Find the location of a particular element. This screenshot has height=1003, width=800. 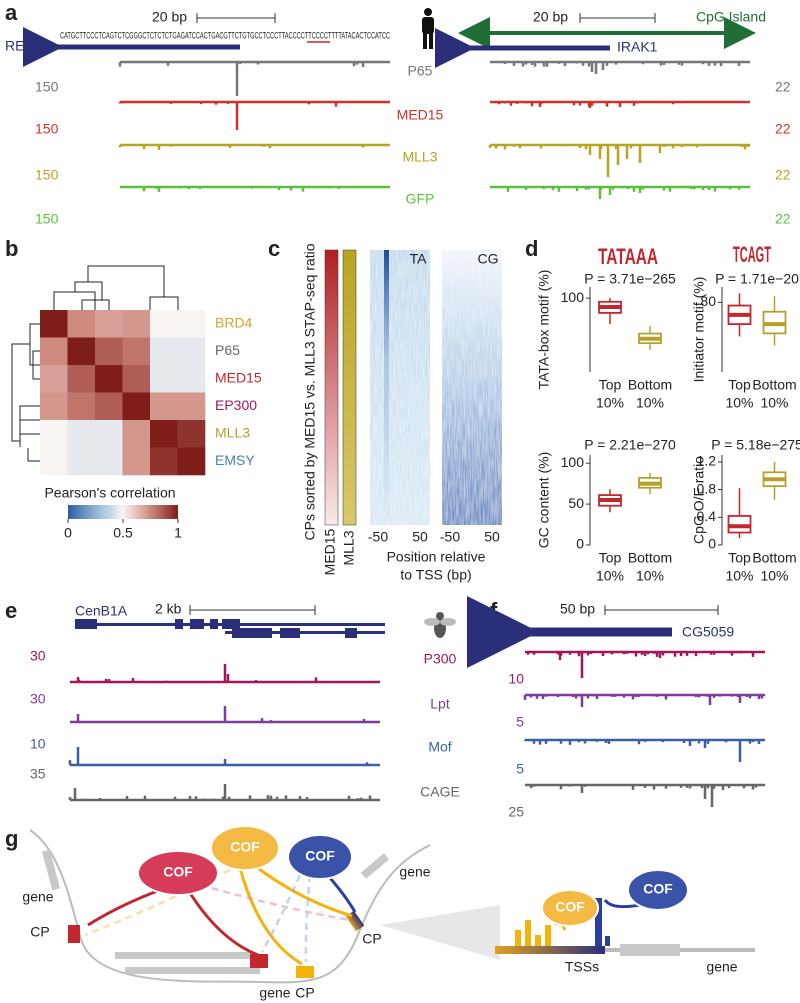

x-axis-label: to TSS (bp) is located at coordinates (435, 575).